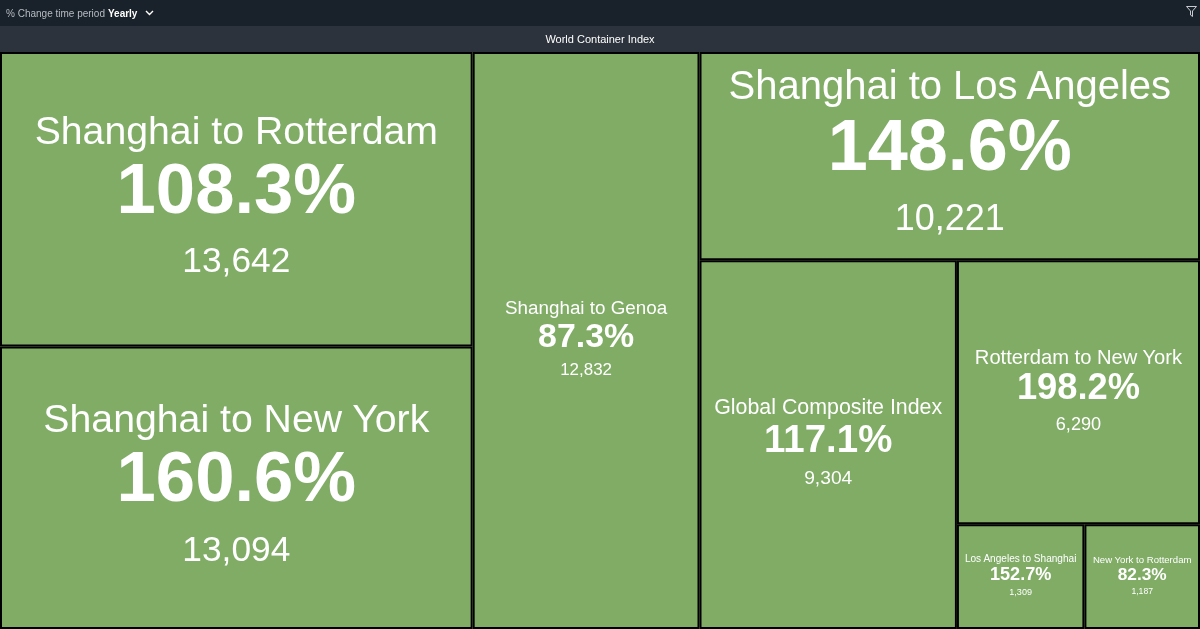 The image size is (1200, 629). What do you see at coordinates (949, 218) in the screenshot?
I see `data-label: 10,221` at bounding box center [949, 218].